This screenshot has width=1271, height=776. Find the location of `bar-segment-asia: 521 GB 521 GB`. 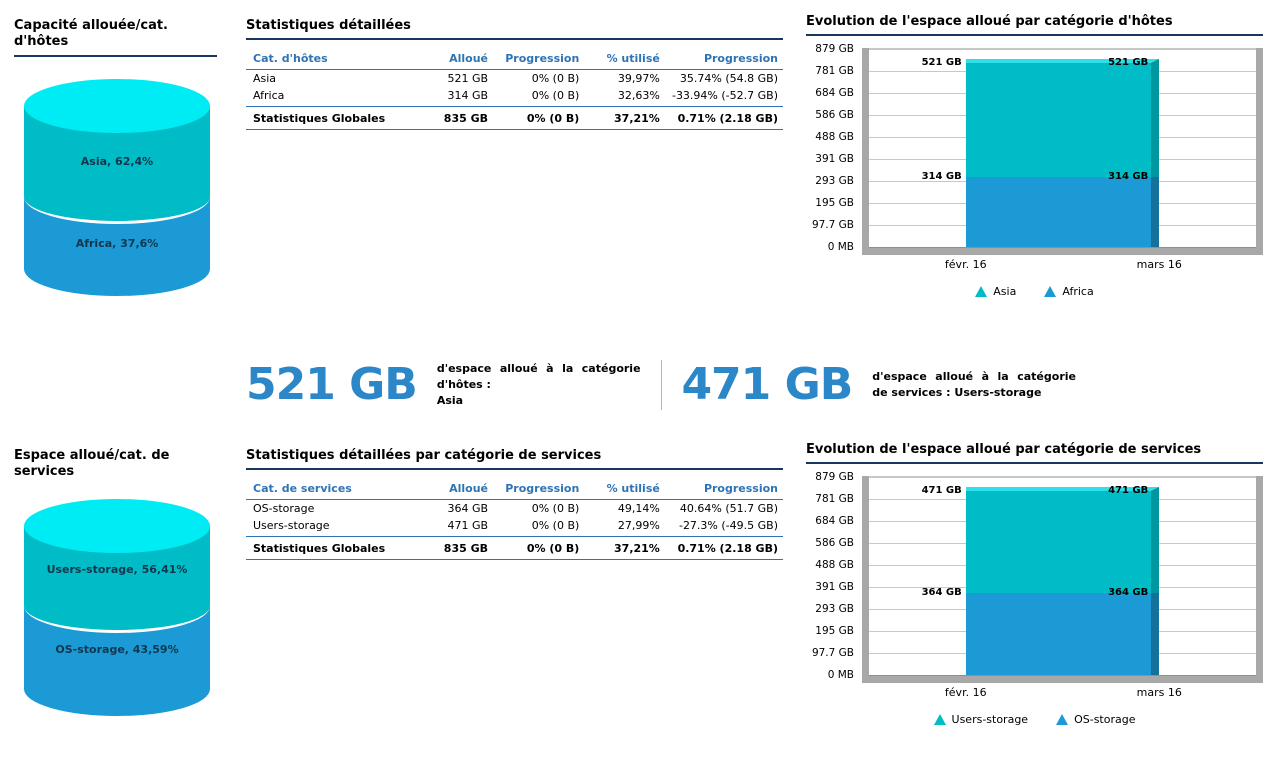

bar-segment-asia: 521 GB 521 GB is located at coordinates (1041, 117).